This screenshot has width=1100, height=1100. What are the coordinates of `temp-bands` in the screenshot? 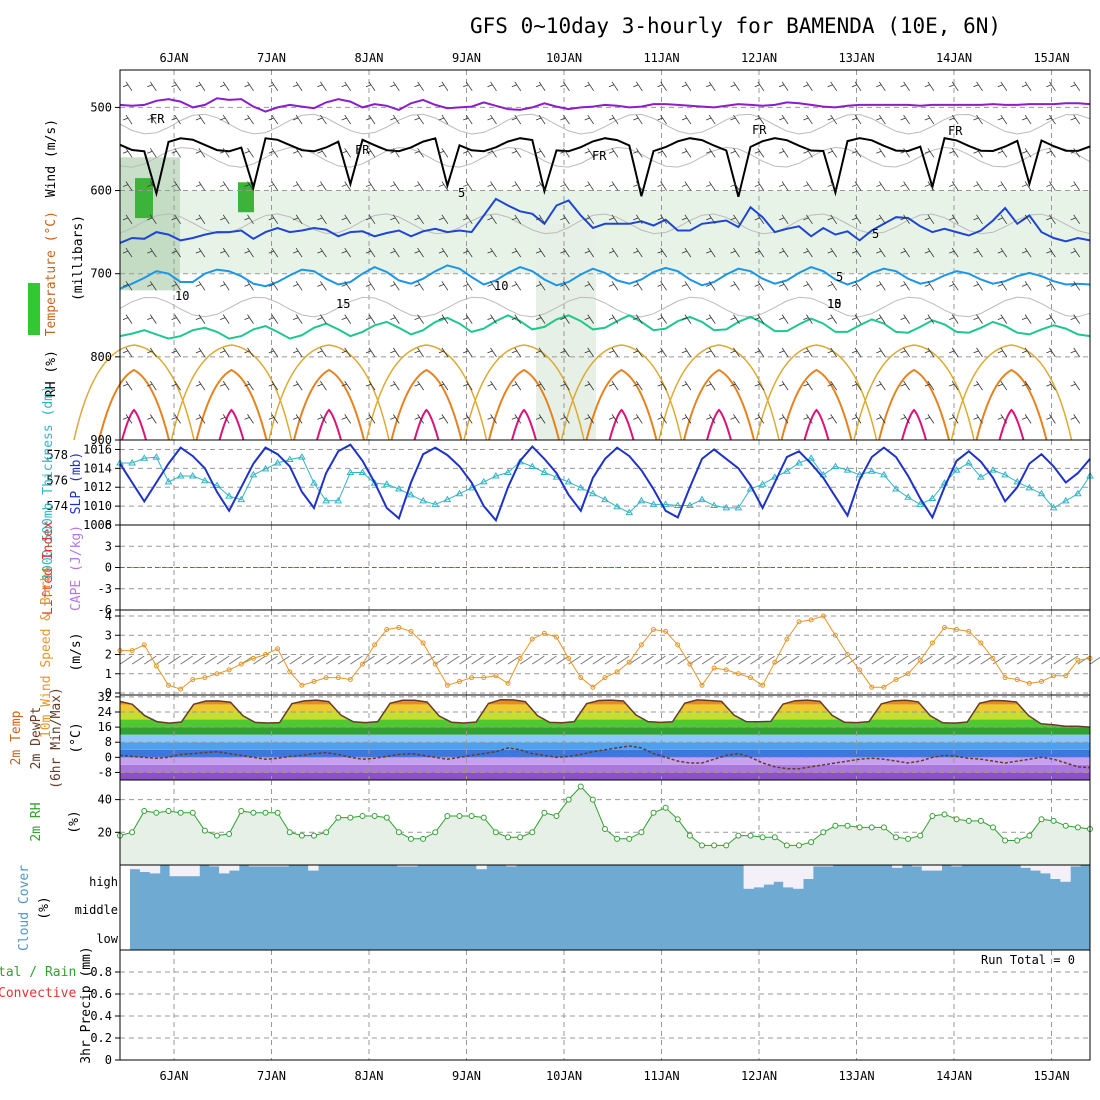 It's located at (605, 739).